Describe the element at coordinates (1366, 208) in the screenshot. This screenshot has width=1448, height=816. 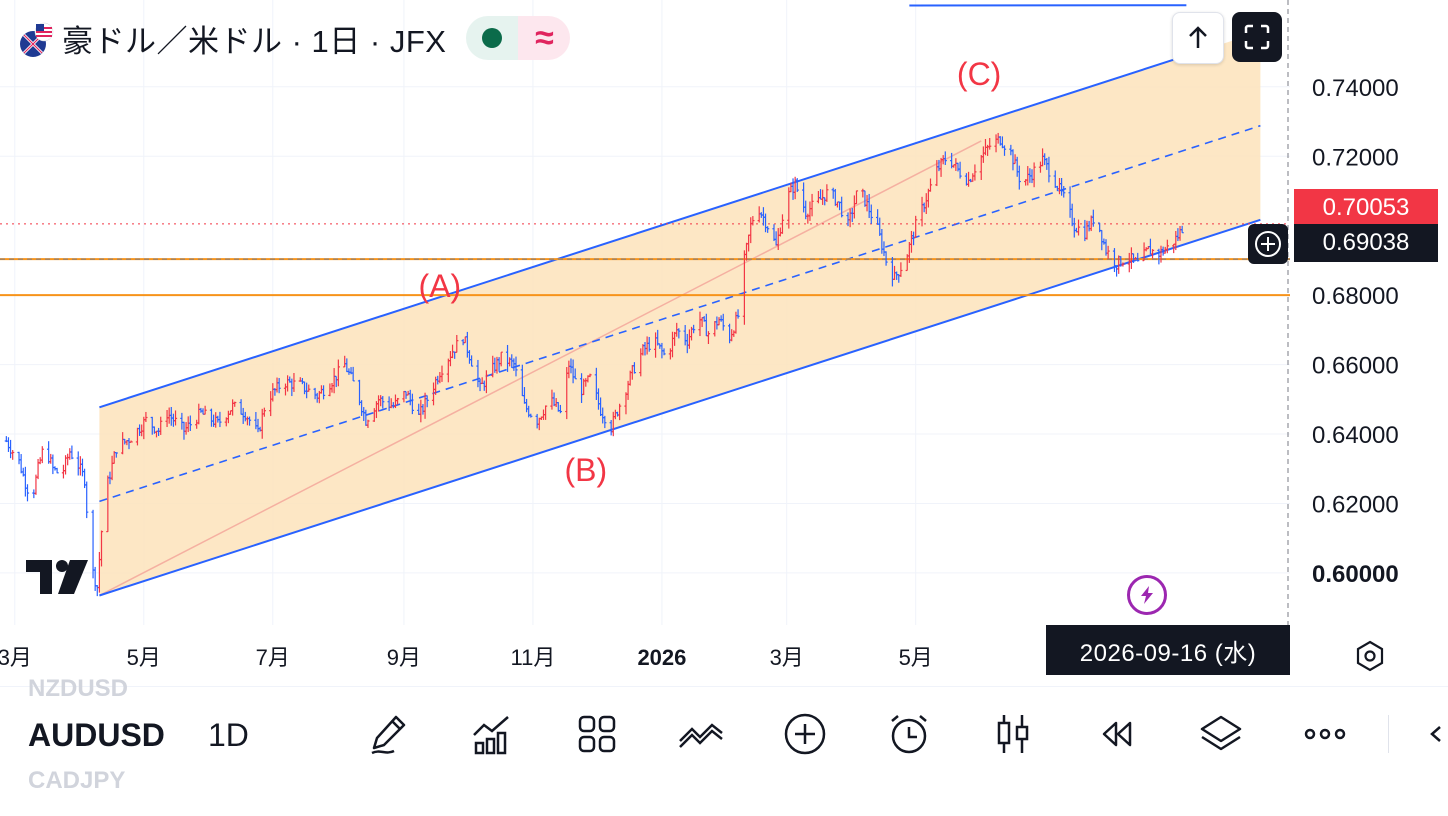
I see `last-price-label: 0.70053` at that location.